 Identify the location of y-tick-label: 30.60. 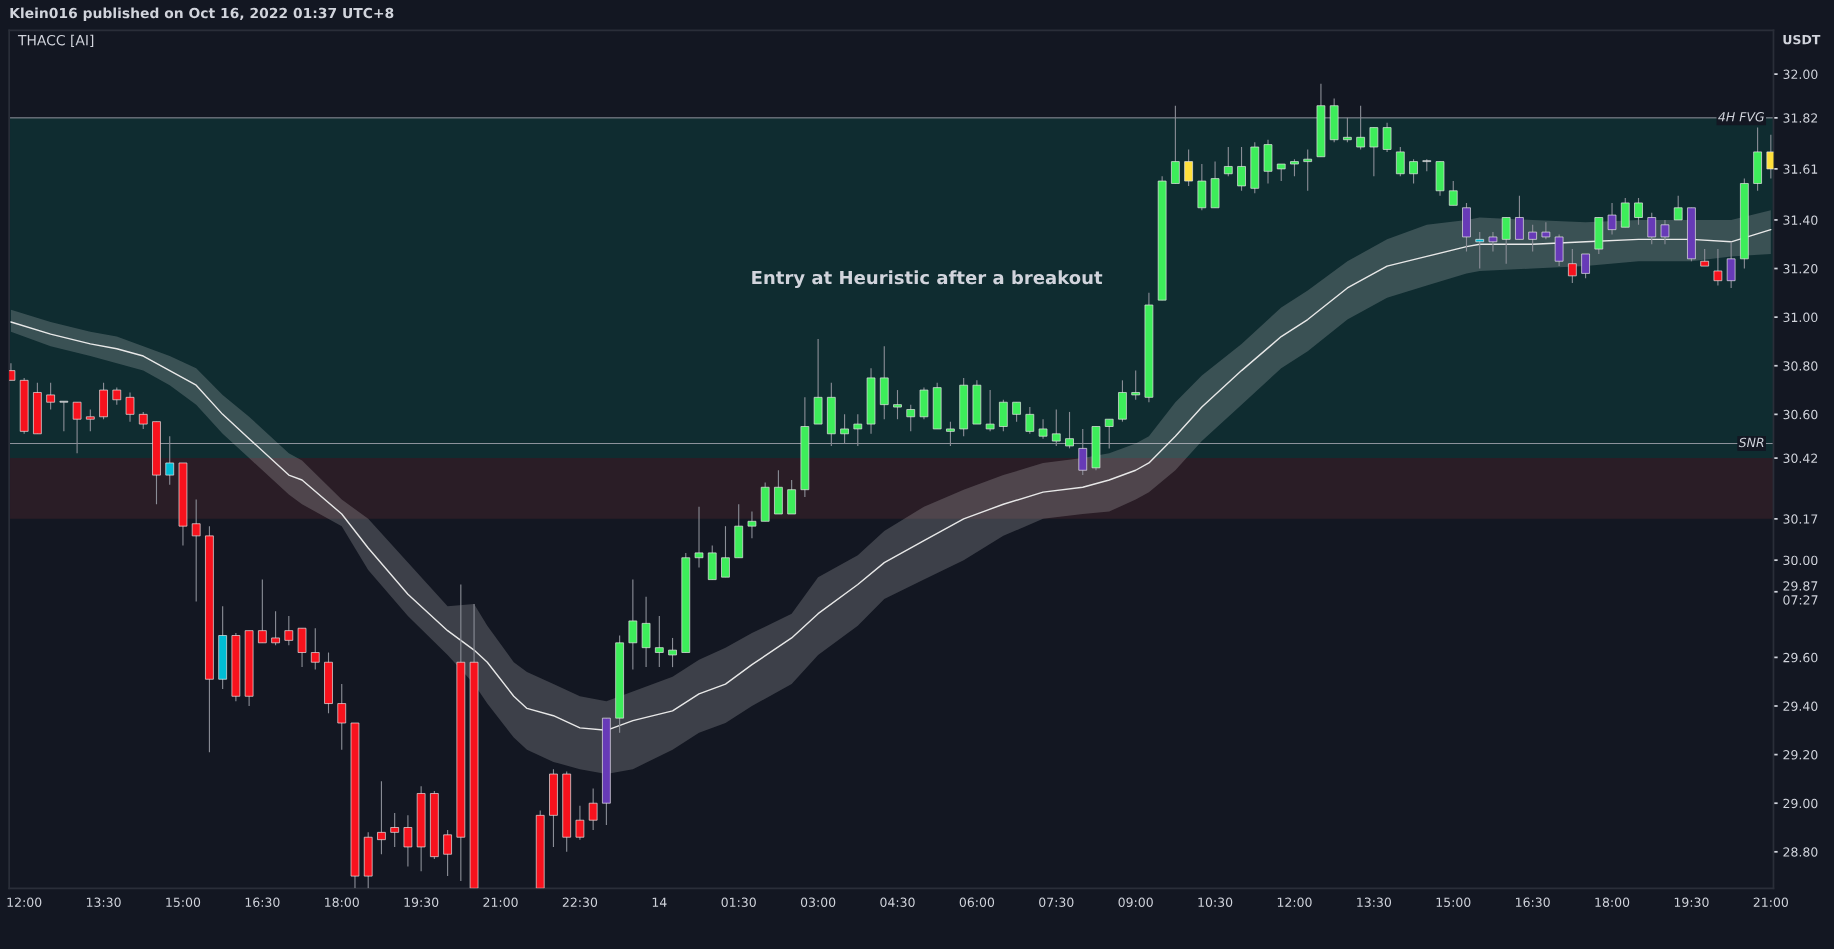
(1800, 414).